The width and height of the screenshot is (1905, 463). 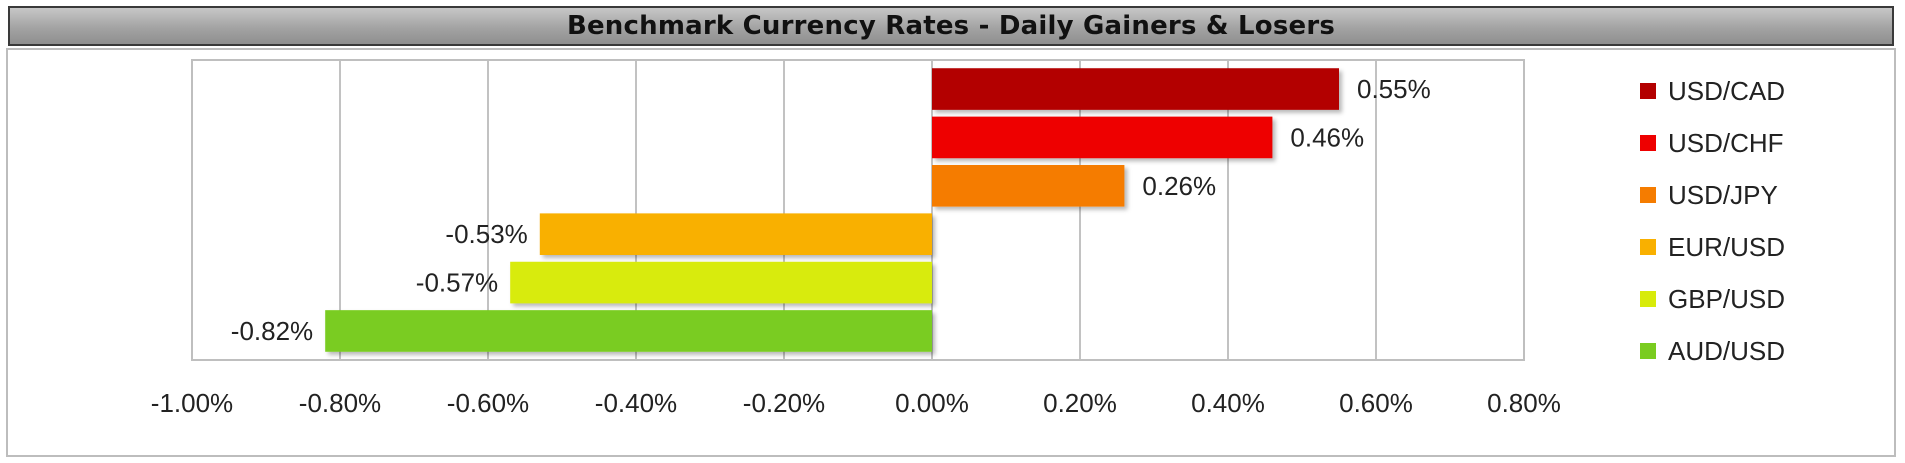 What do you see at coordinates (1727, 246) in the screenshot?
I see `legend-label: EUR/USD` at bounding box center [1727, 246].